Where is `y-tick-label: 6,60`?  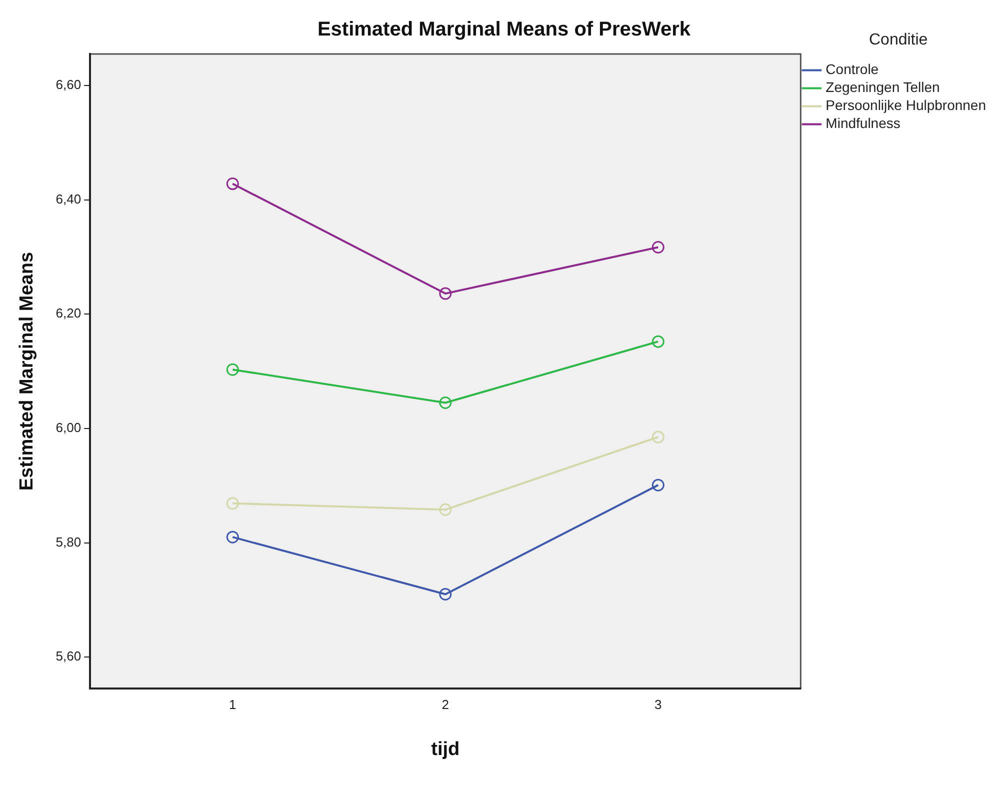
y-tick-label: 6,60 is located at coordinates (69, 84).